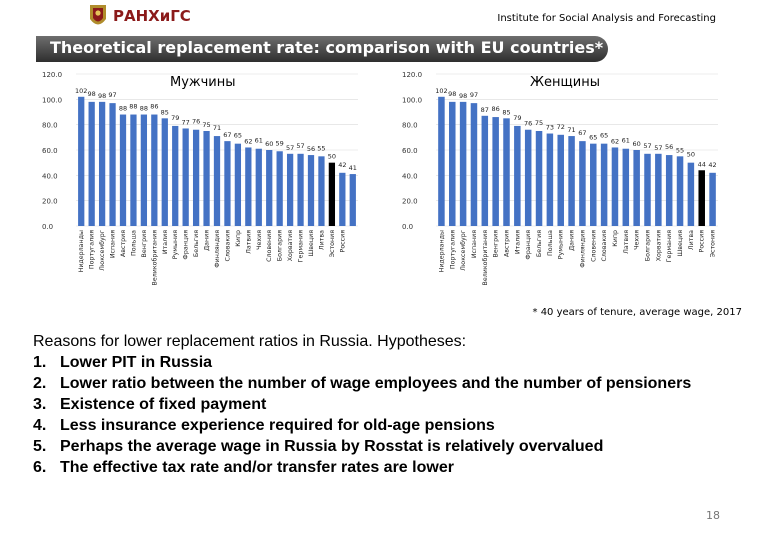  I want to click on x-tick-label: Россия, so click(342, 241).